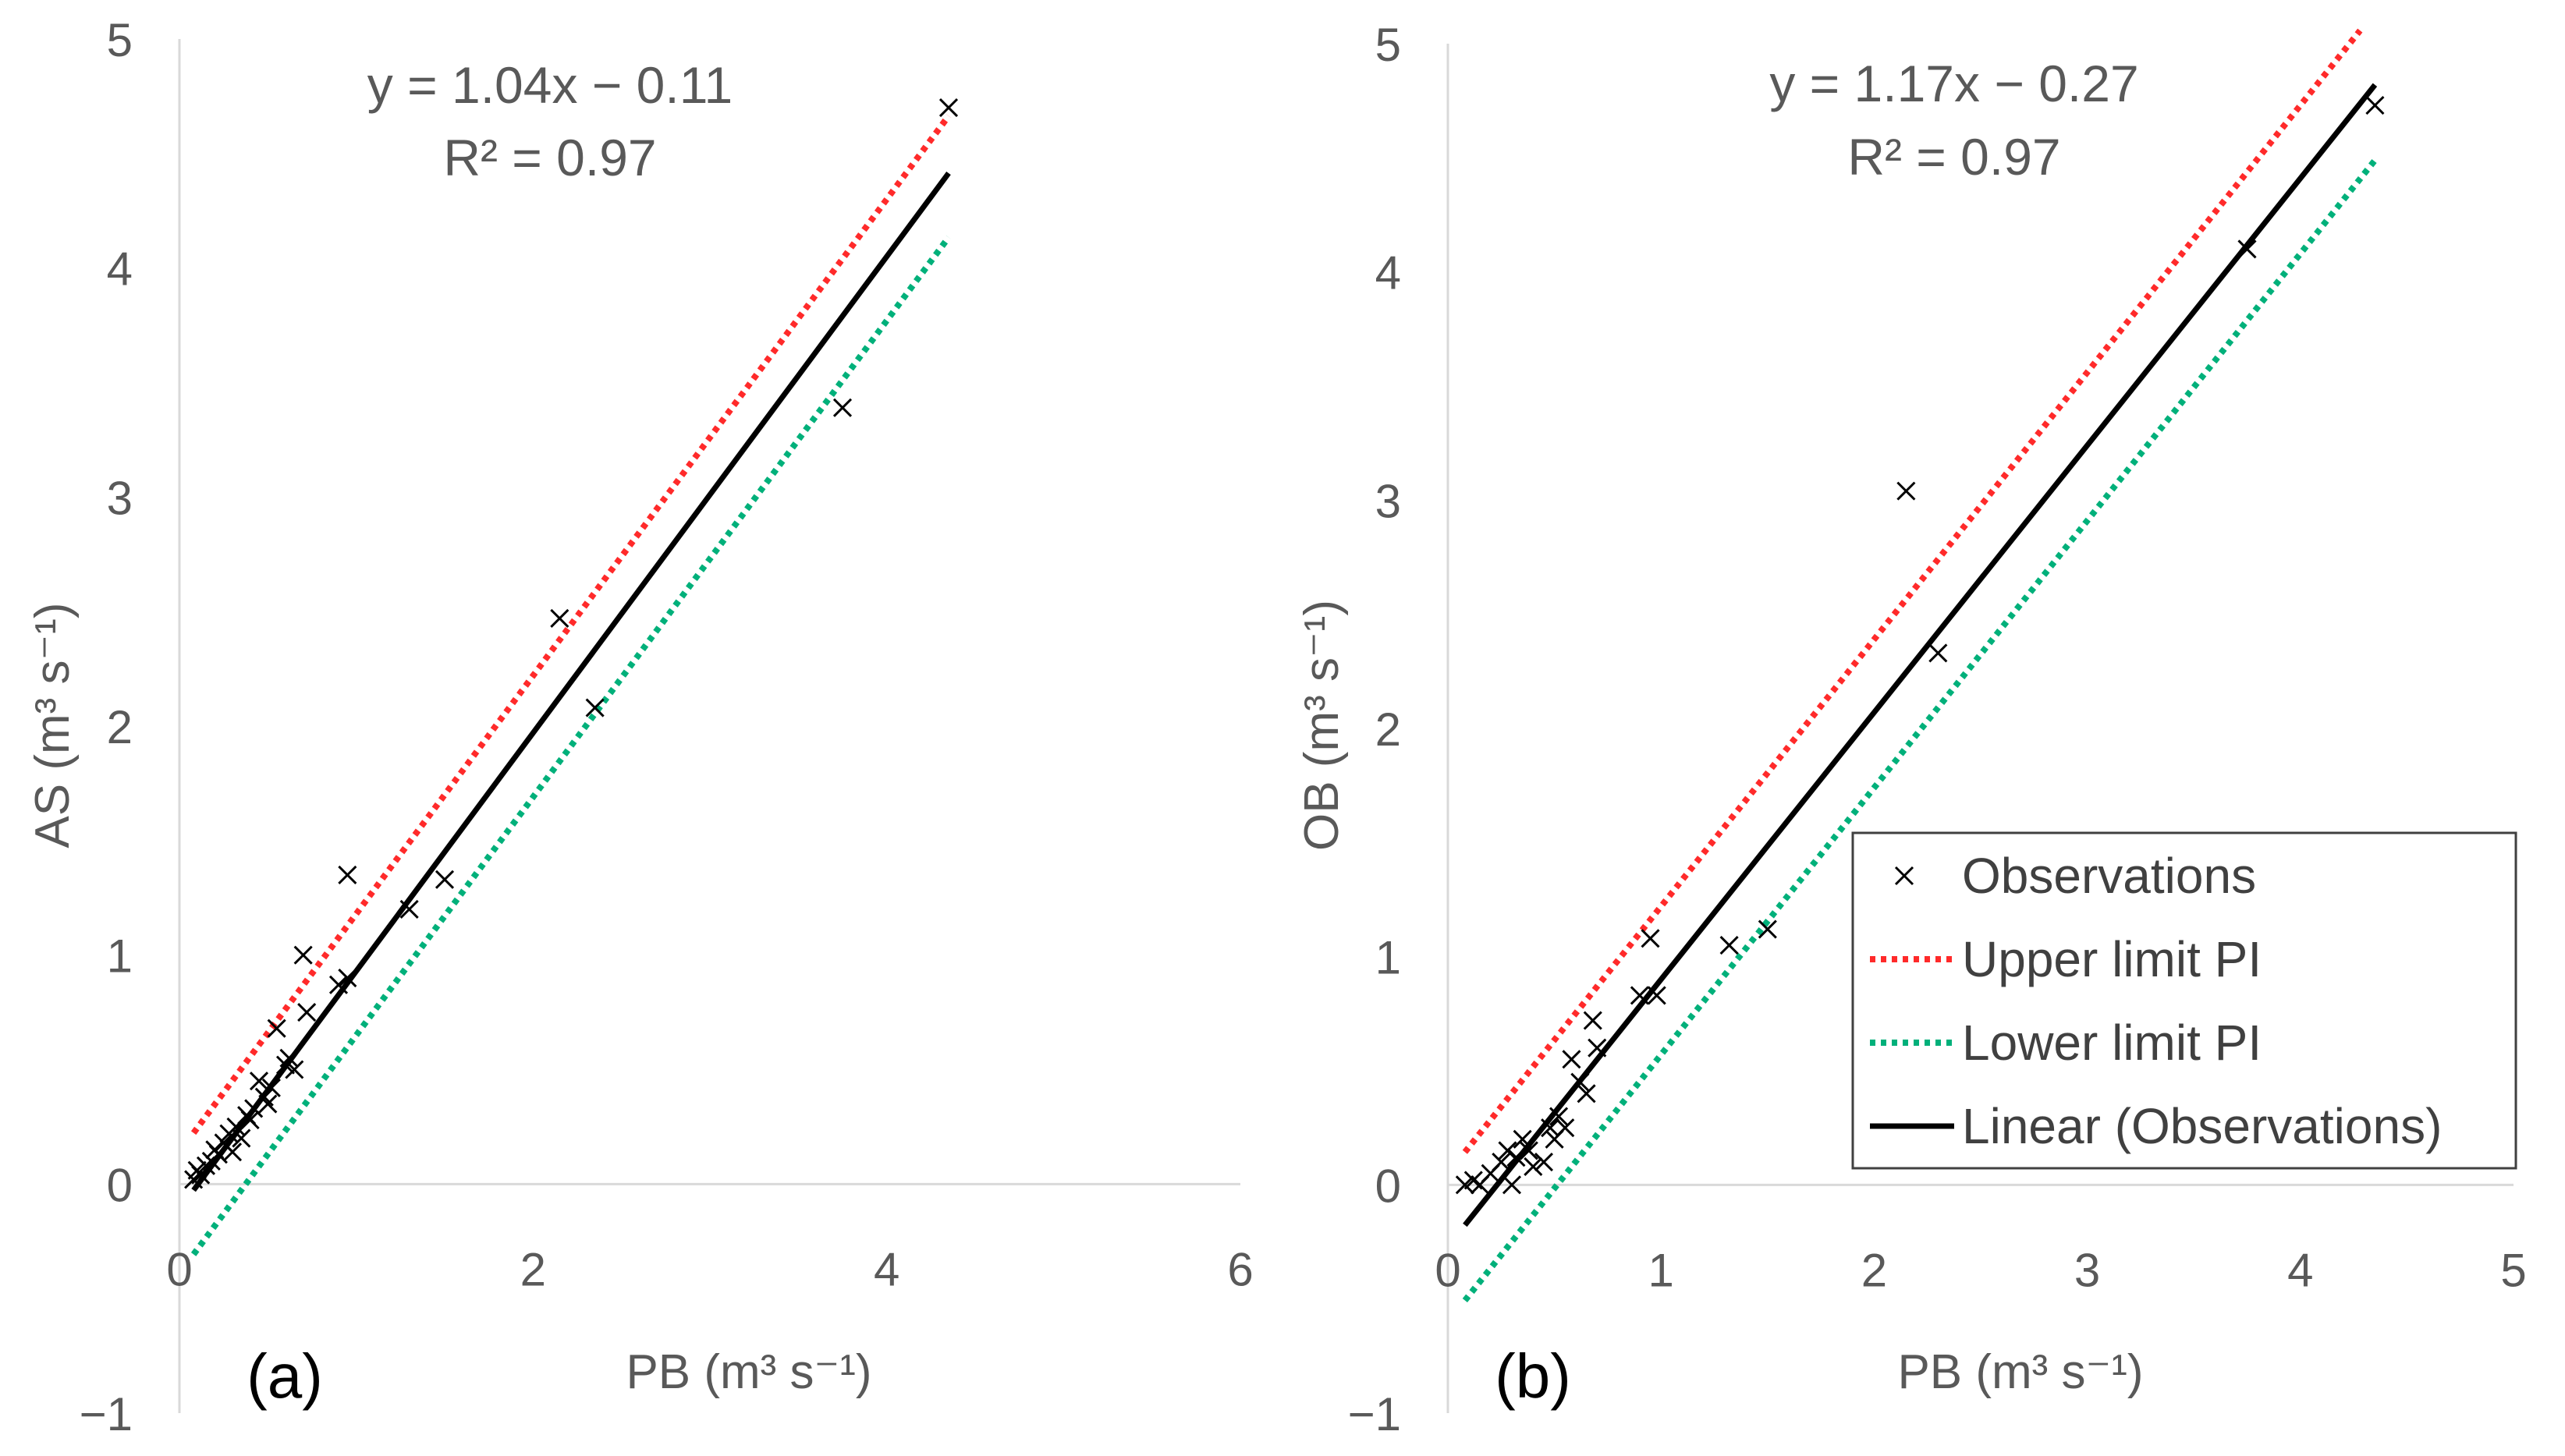 This screenshot has height=1456, width=2565. What do you see at coordinates (285, 1376) in the screenshot?
I see `panel-label: (a)` at bounding box center [285, 1376].